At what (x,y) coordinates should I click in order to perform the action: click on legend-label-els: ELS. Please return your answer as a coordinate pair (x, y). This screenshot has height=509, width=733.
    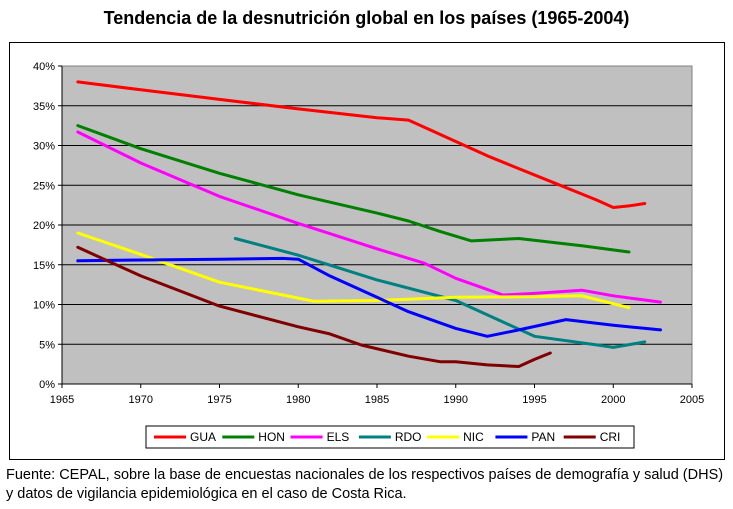
    Looking at the image, I should click on (338, 437).